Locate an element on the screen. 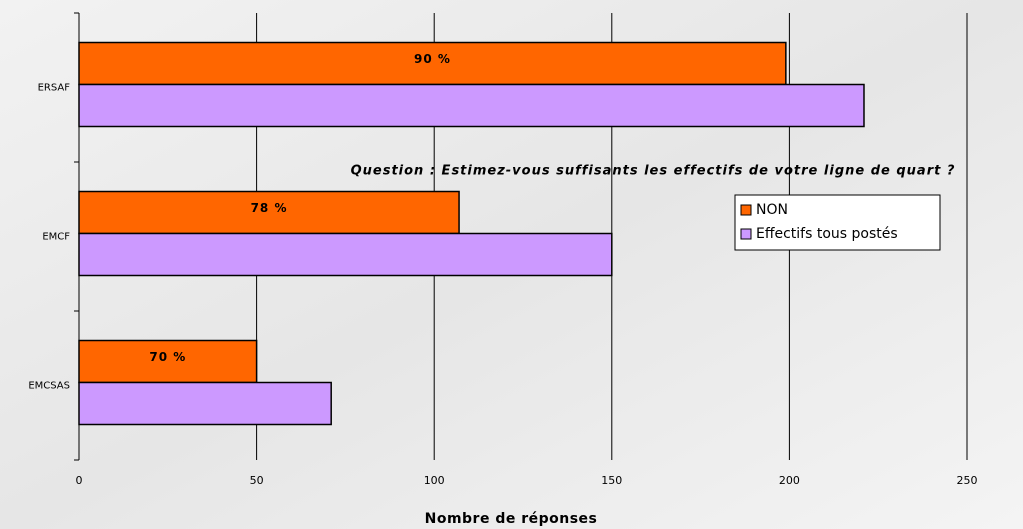 Image resolution: width=1023 pixels, height=529 pixels. legend-label: NON is located at coordinates (772, 210).